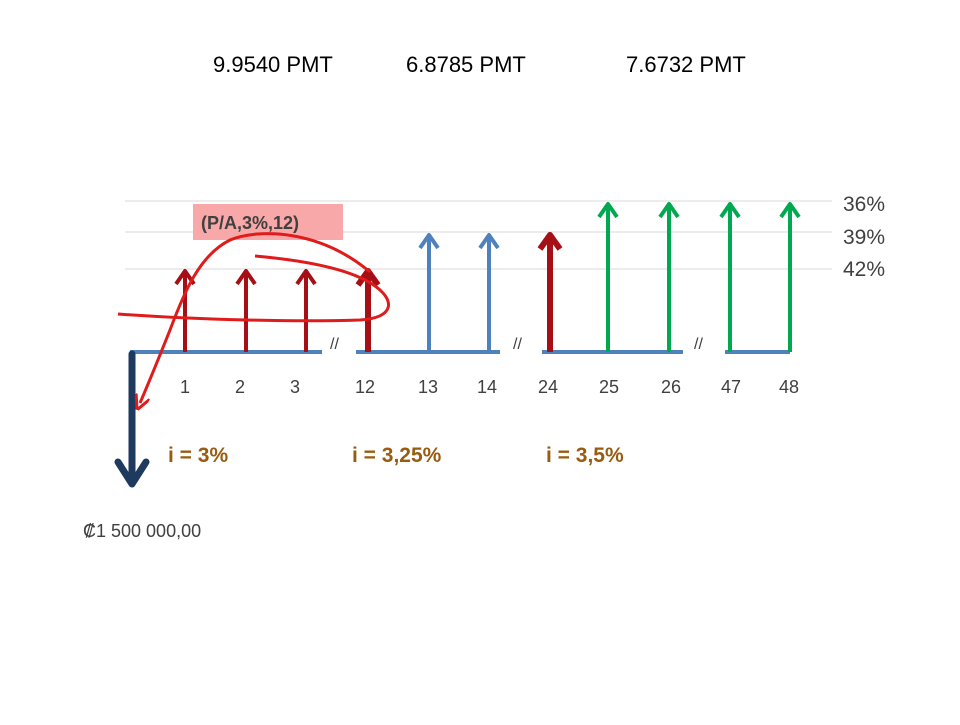  I want to click on percentage-36: 36%, so click(864, 204).